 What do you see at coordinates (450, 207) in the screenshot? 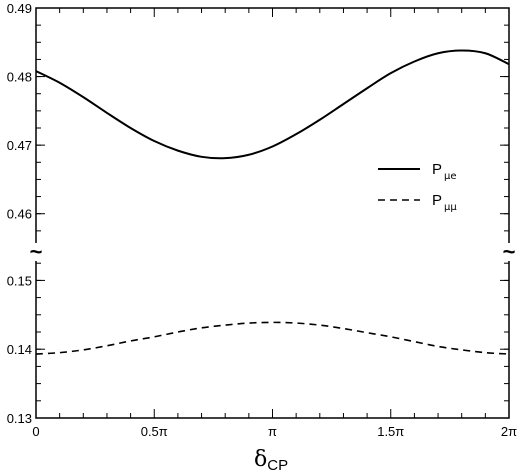
I see `legend-label-p-mumu-sub: μμ` at bounding box center [450, 207].